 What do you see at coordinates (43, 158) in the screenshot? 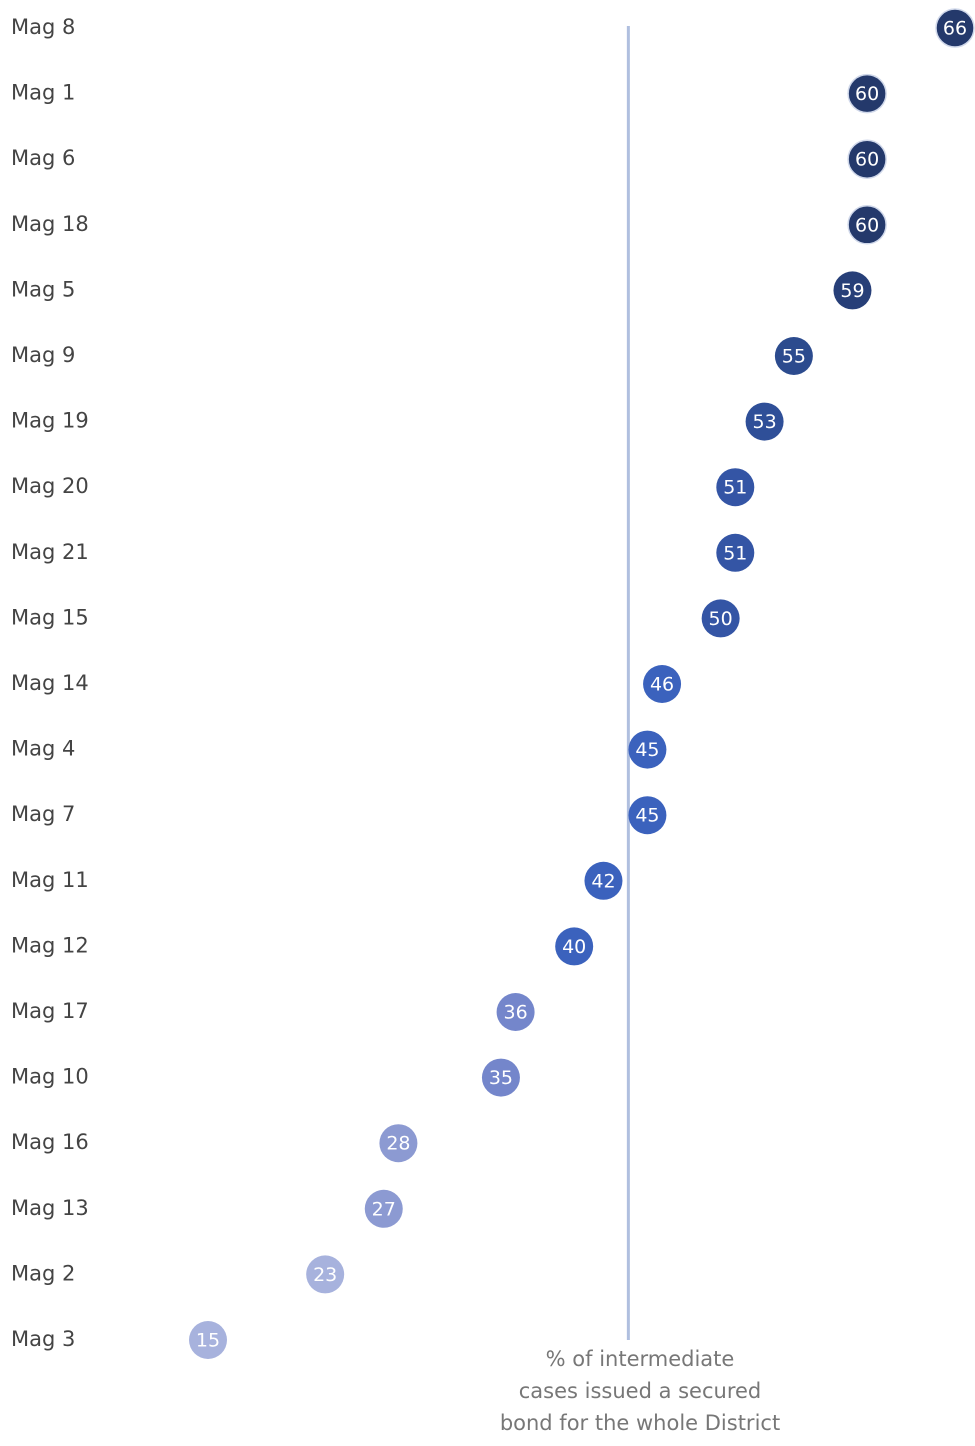
I see `category-label: Mag 6` at bounding box center [43, 158].